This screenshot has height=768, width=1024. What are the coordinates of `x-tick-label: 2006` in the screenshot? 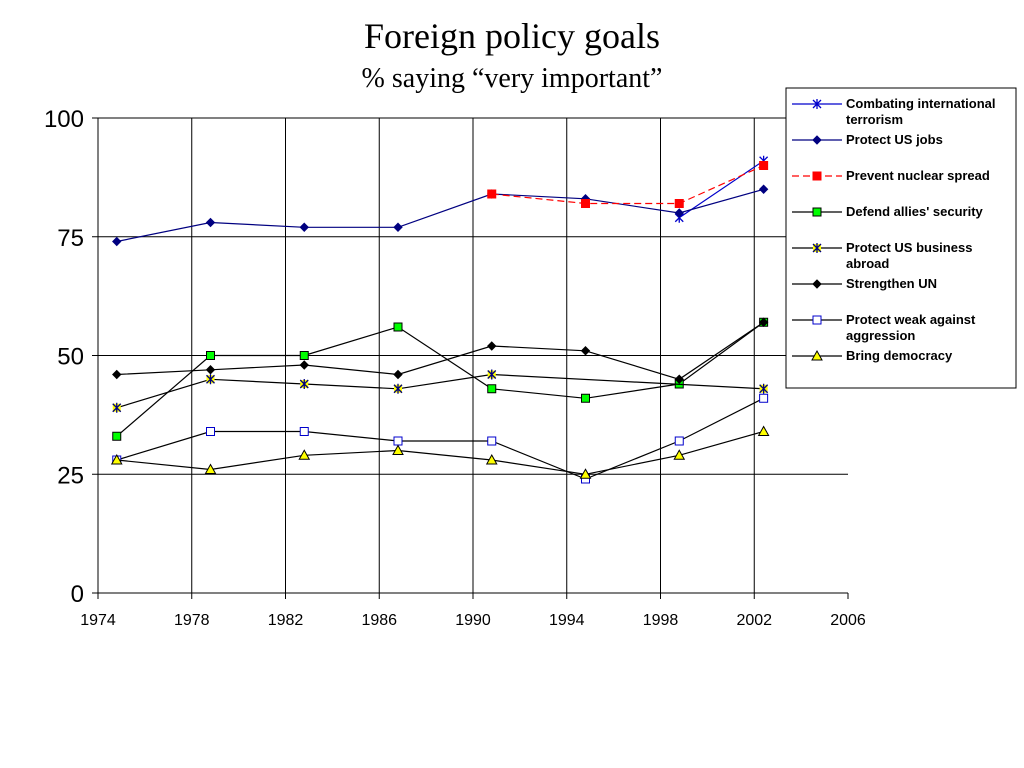 It's located at (848, 620).